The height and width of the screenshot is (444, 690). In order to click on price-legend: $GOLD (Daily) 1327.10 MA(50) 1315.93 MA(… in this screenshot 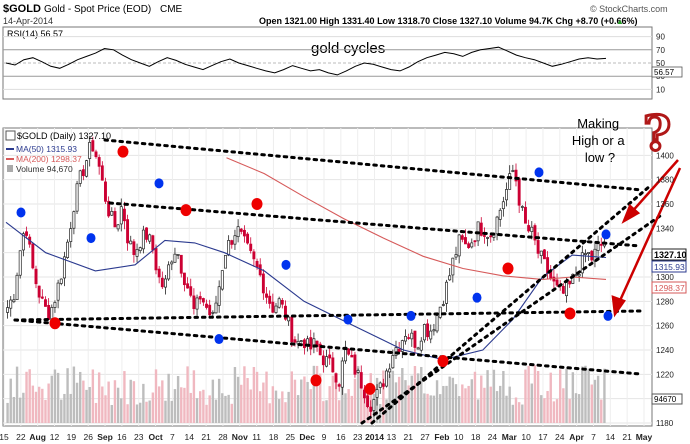, I will do `click(58, 152)`.